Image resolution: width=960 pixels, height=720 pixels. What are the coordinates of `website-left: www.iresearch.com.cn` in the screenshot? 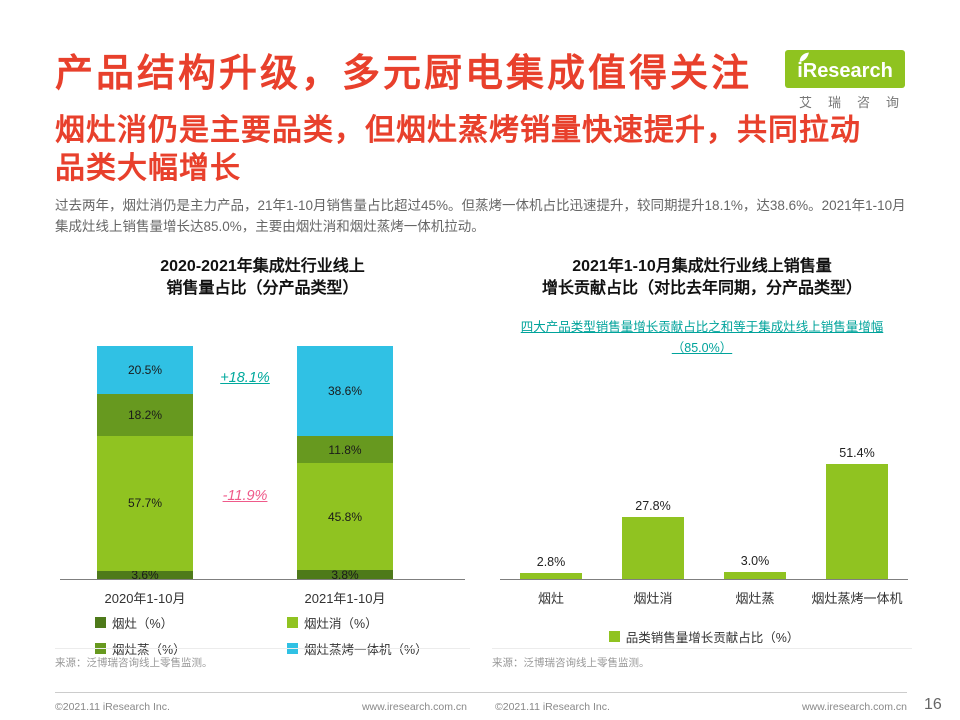 It's located at (414, 707).